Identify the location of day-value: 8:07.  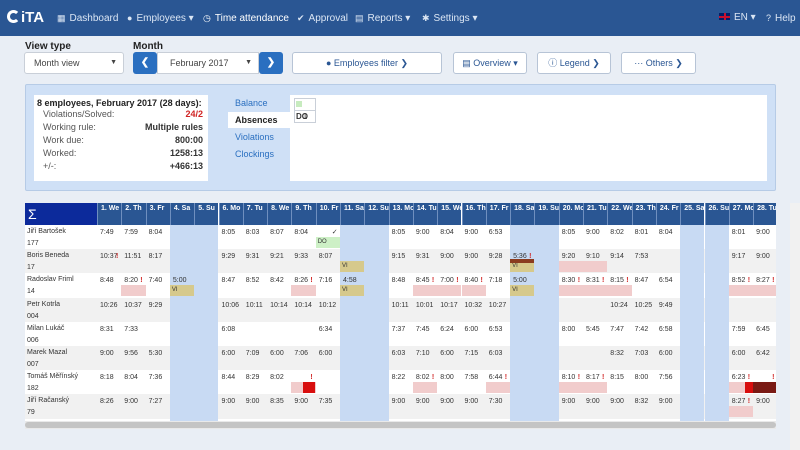
(325, 257).